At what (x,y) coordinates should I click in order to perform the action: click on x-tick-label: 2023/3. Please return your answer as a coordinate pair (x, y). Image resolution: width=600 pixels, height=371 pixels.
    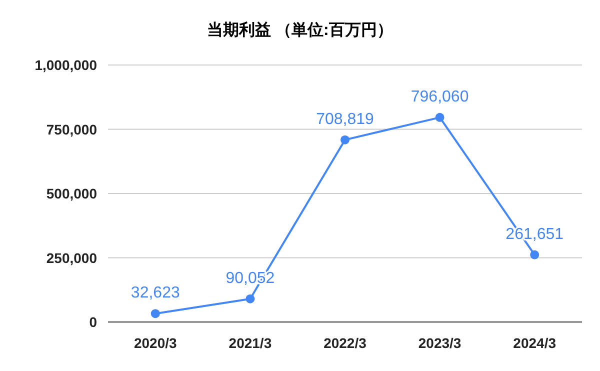
    Looking at the image, I should click on (440, 343).